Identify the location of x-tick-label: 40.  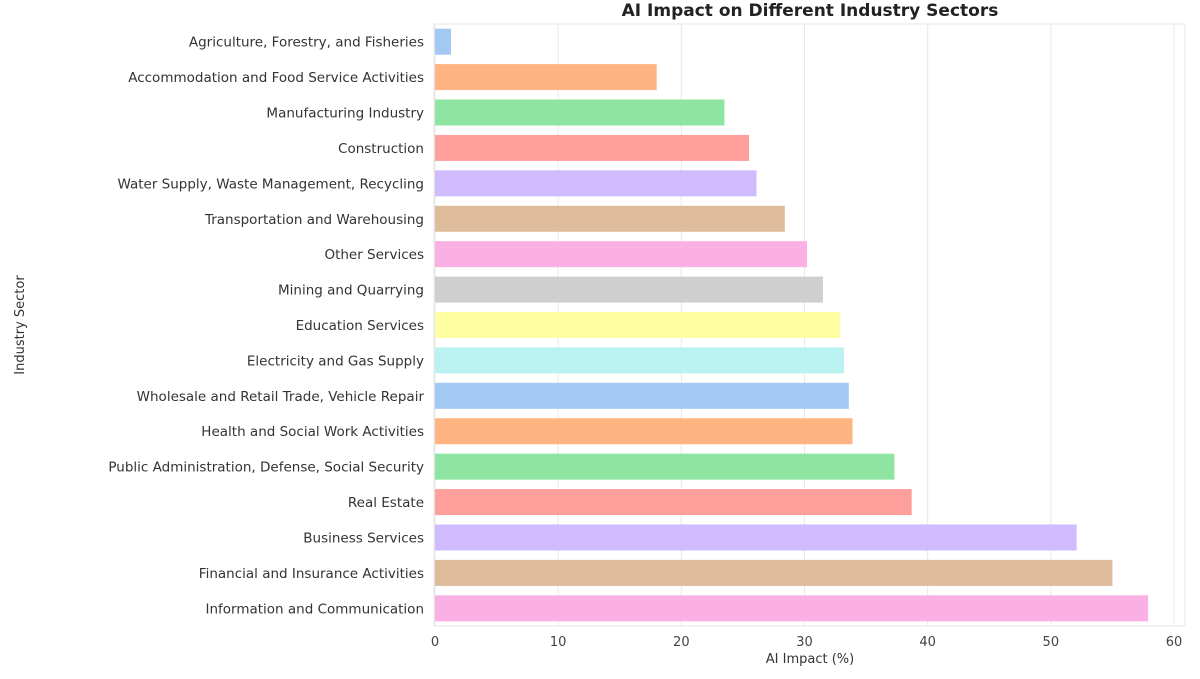
(927, 642).